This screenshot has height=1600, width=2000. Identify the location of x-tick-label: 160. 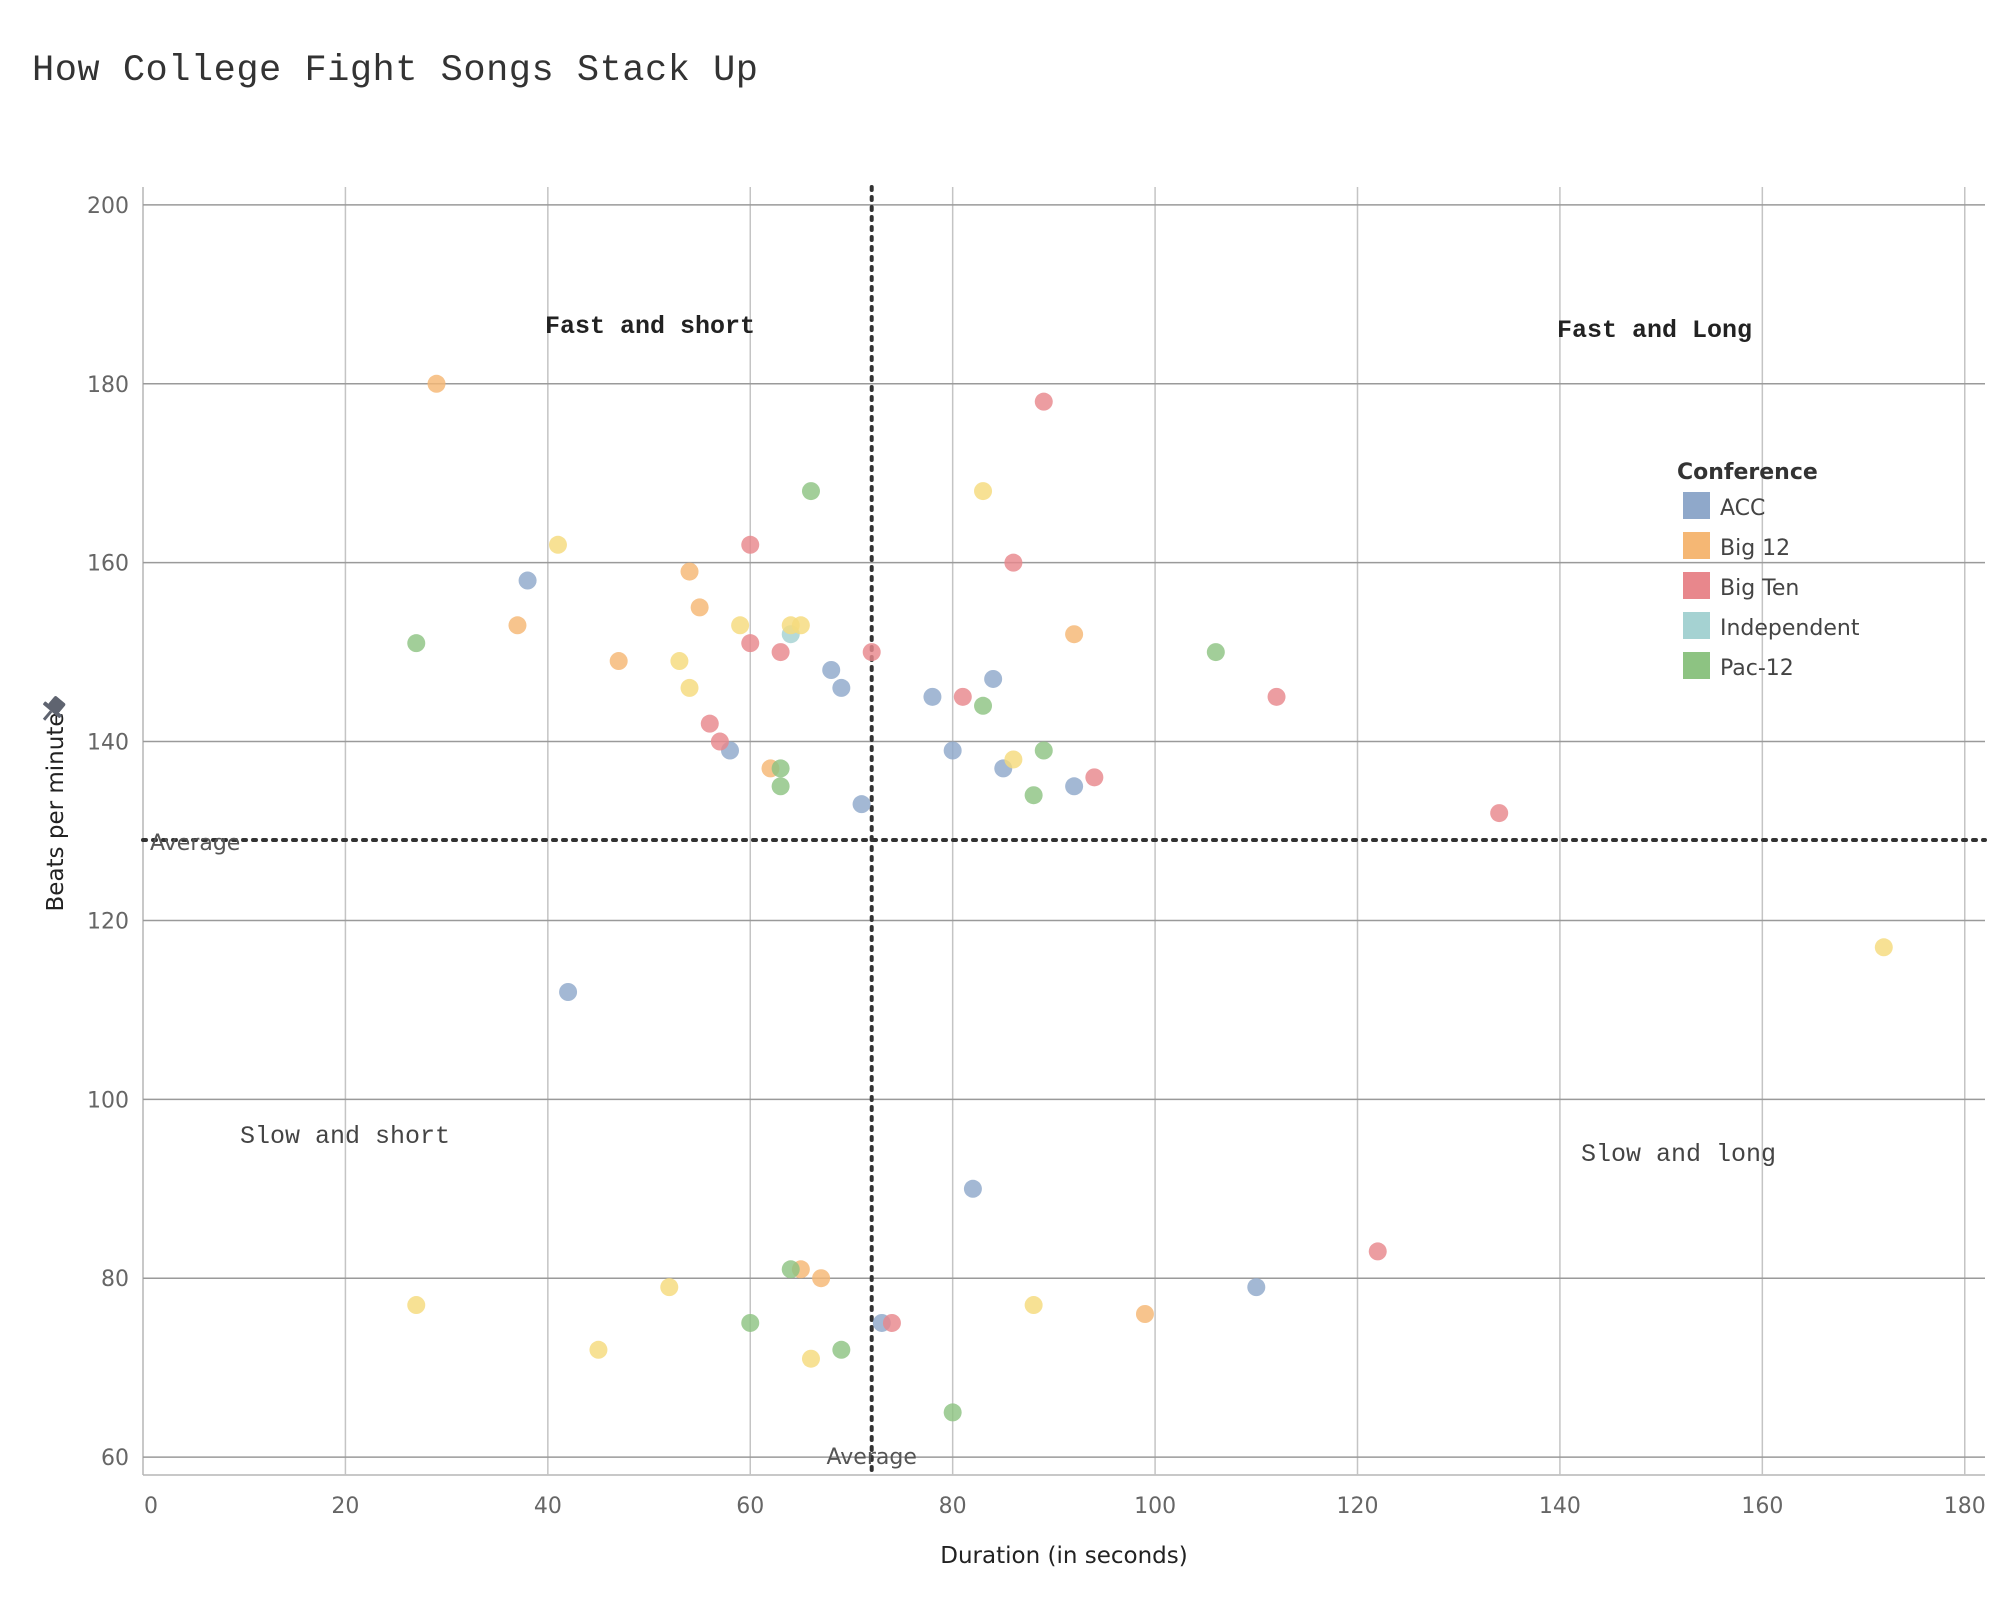
(1762, 1506).